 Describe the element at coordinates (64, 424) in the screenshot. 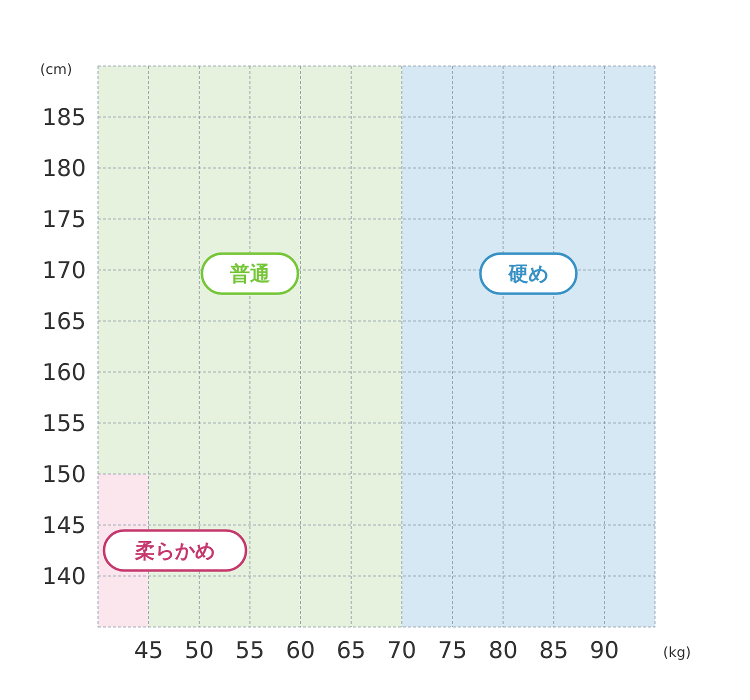

I see `y-tick-label: 155` at that location.